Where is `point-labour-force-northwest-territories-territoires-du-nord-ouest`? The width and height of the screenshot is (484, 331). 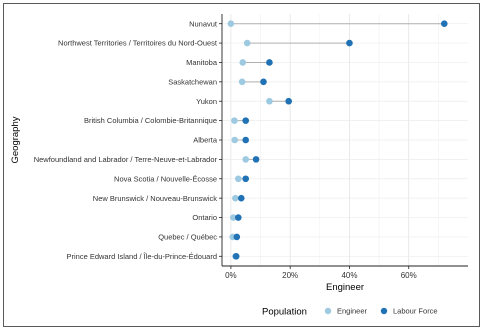
point-labour-force-northwest-territories-territoires-du-nord-ouest is located at coordinates (349, 43).